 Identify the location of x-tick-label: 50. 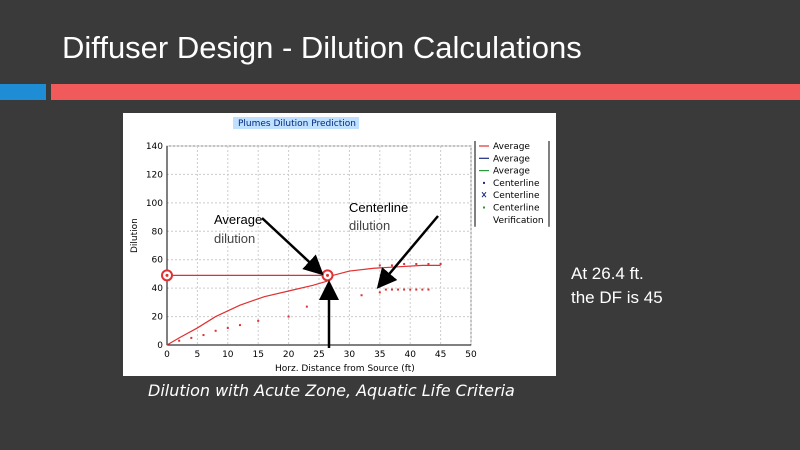
(471, 355).